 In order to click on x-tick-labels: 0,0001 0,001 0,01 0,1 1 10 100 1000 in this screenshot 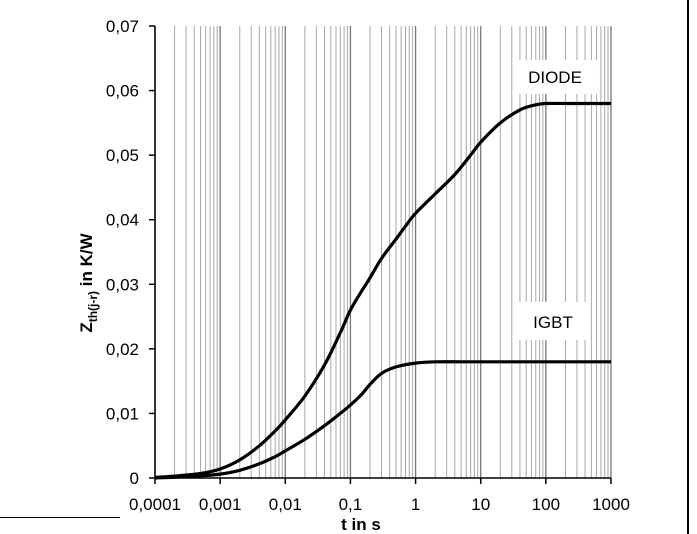, I will do `click(379, 504)`.